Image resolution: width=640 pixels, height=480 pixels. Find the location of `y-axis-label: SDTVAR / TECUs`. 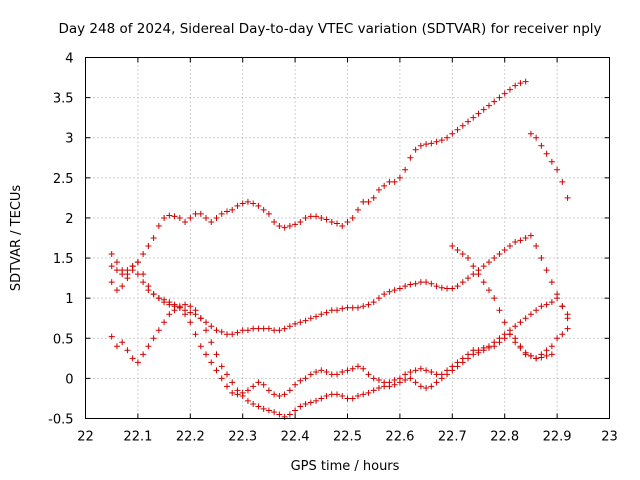

y-axis-label: SDTVAR / TECUs is located at coordinates (16, 238).